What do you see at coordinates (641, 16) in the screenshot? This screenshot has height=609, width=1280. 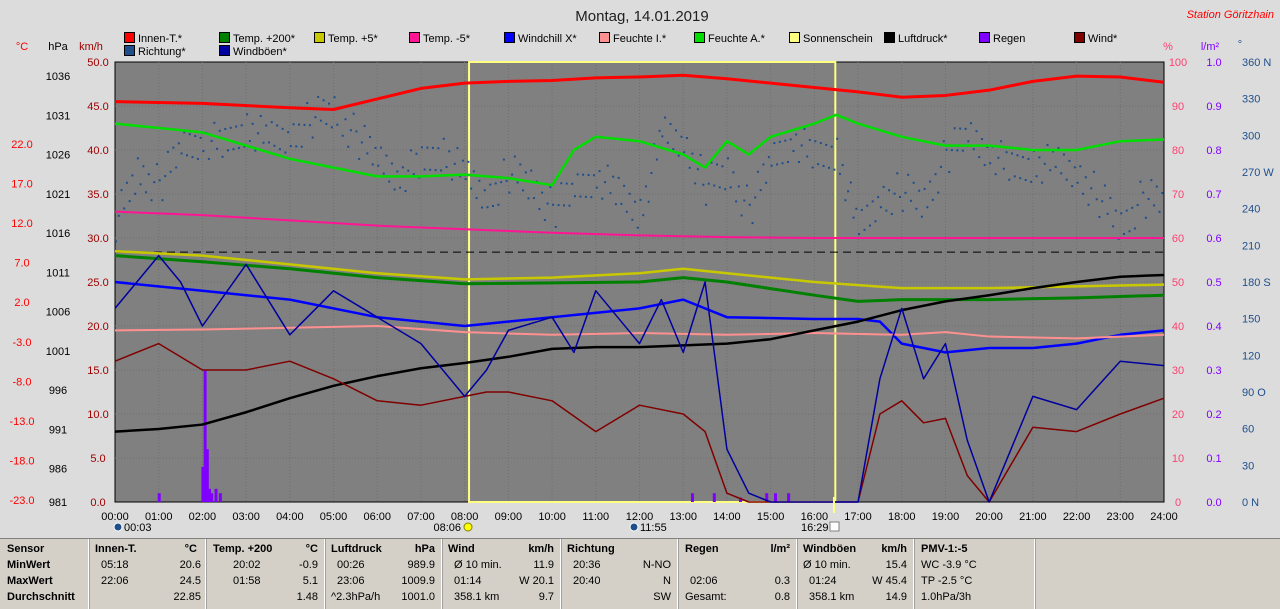 I see `chart-title: Montag, 14.01.2019` at bounding box center [641, 16].